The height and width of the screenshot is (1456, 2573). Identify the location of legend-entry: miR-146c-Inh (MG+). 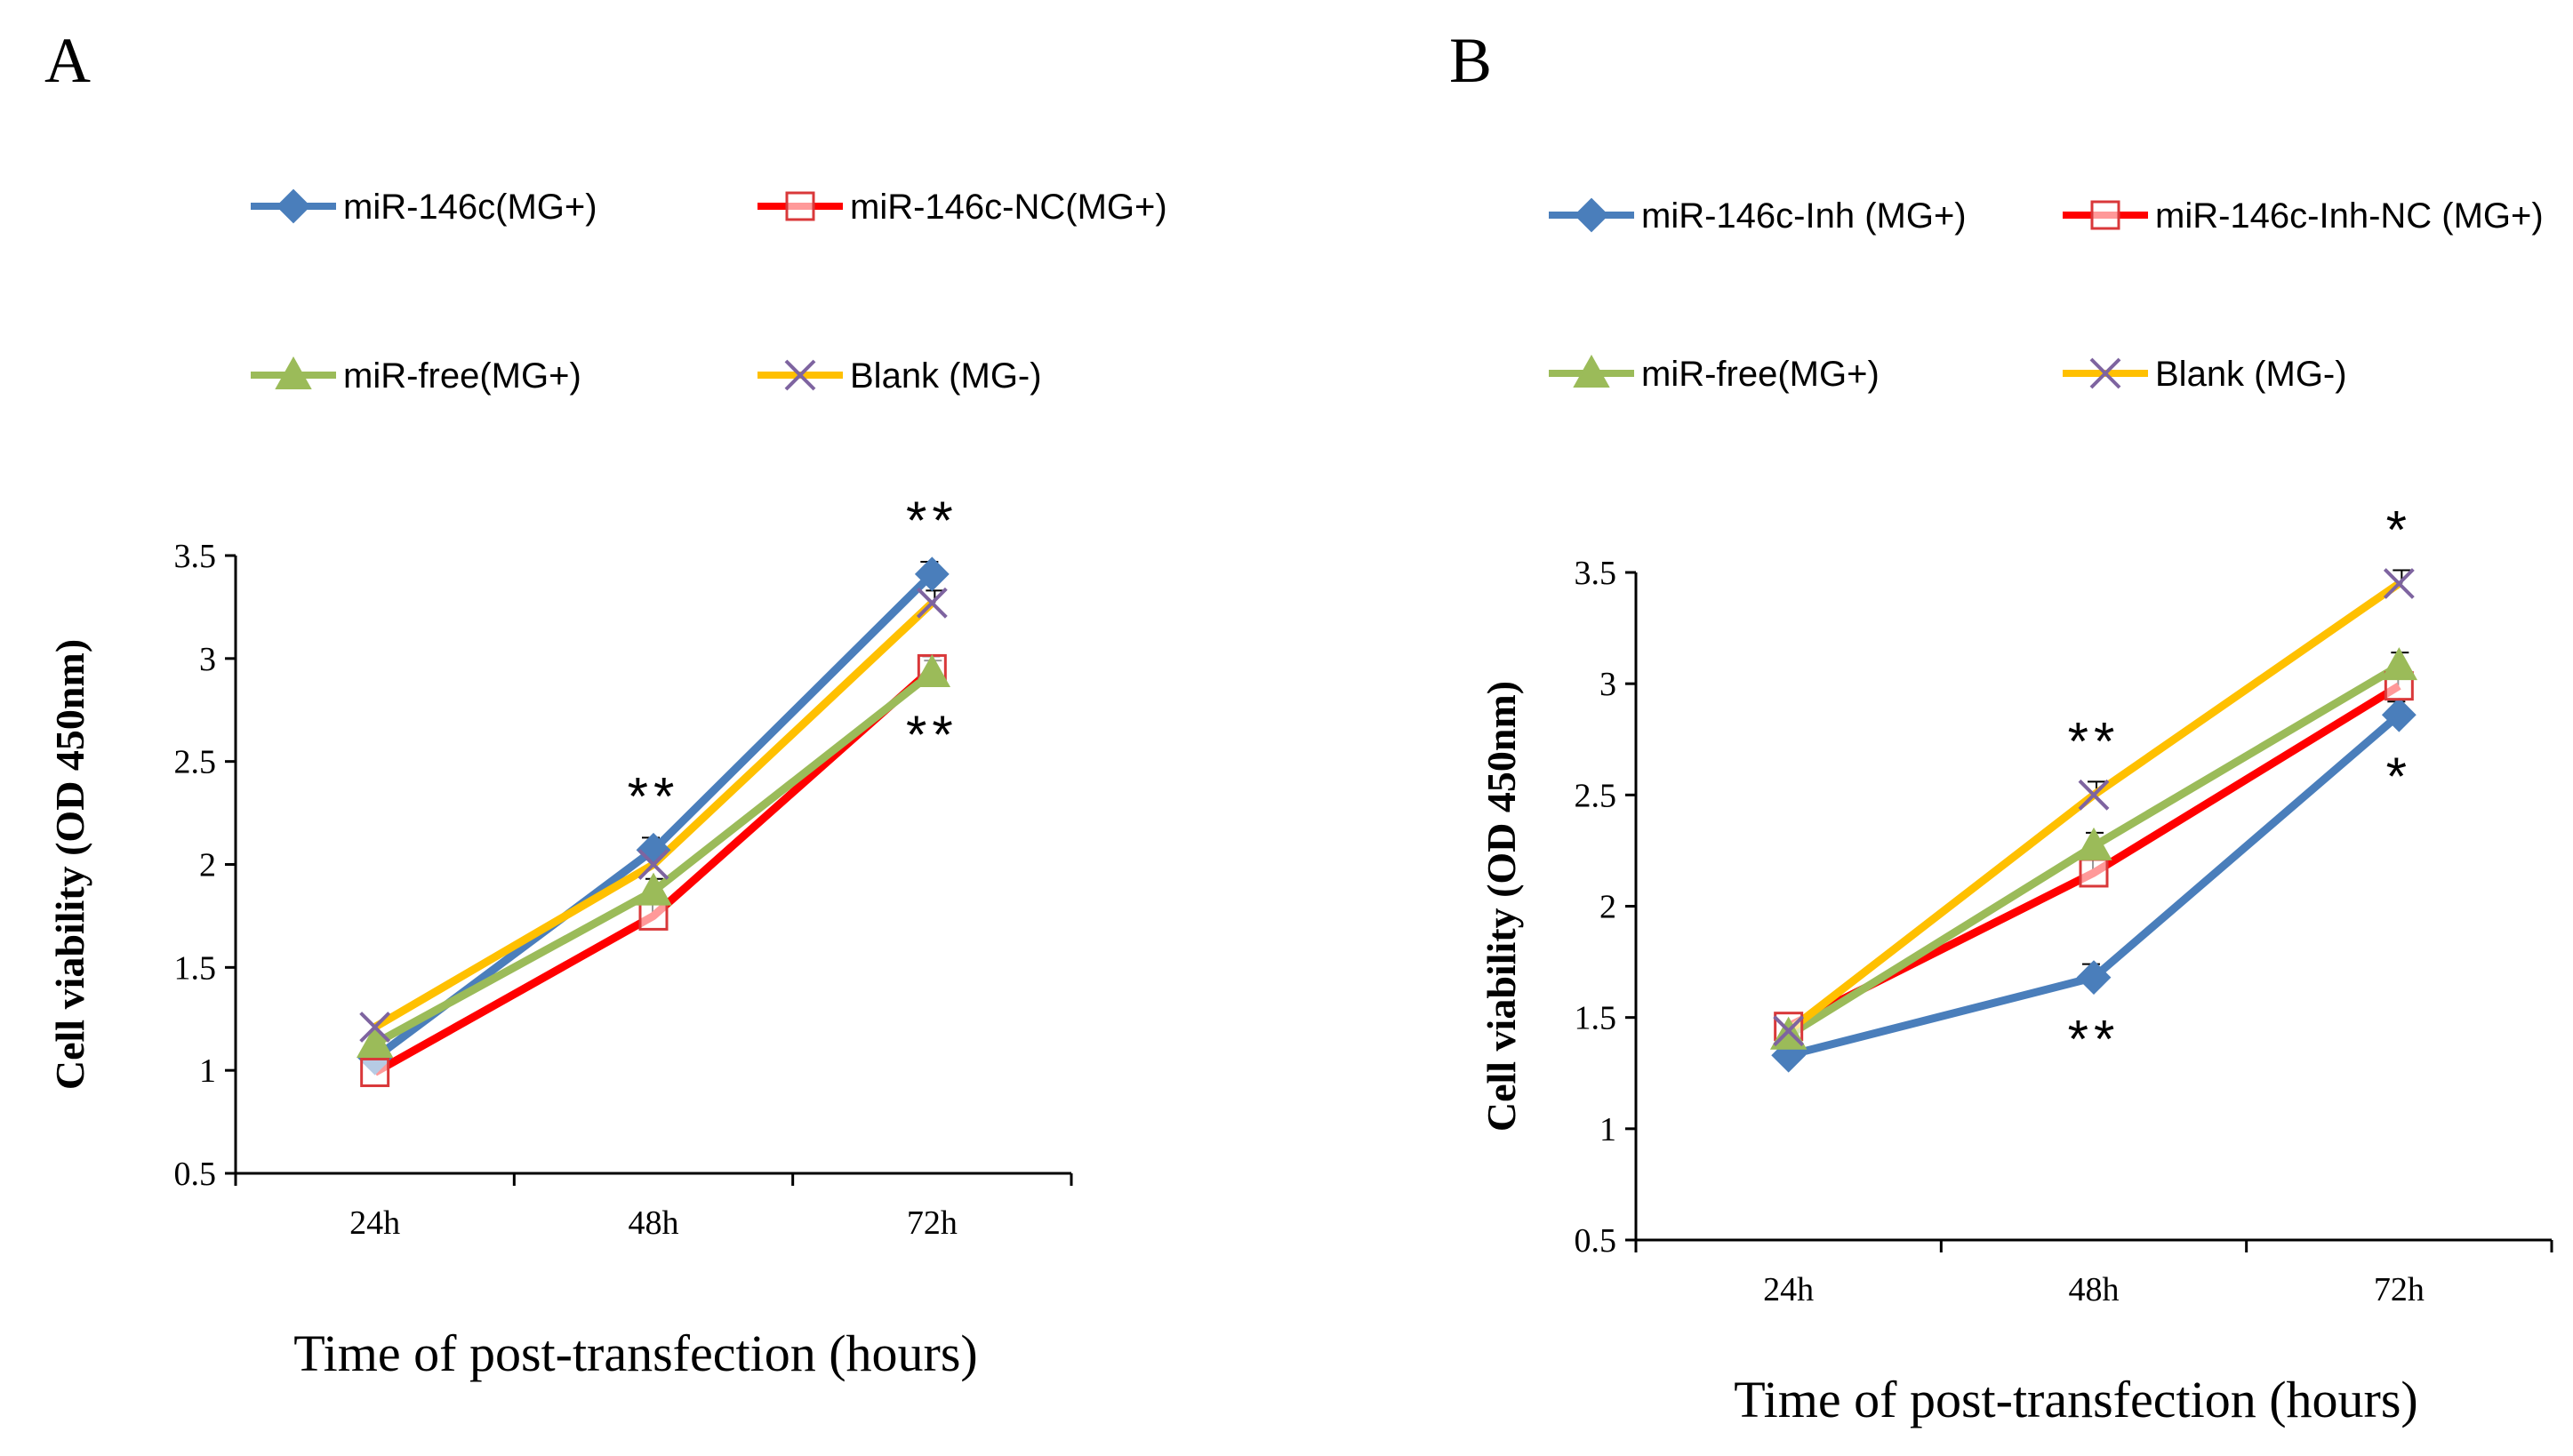
(1758, 216).